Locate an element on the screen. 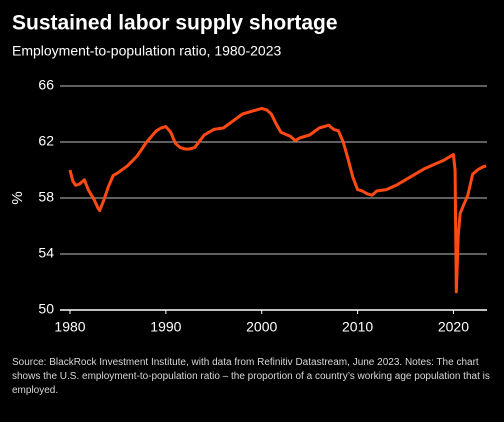  x-tick-label: 1980 is located at coordinates (69, 327).